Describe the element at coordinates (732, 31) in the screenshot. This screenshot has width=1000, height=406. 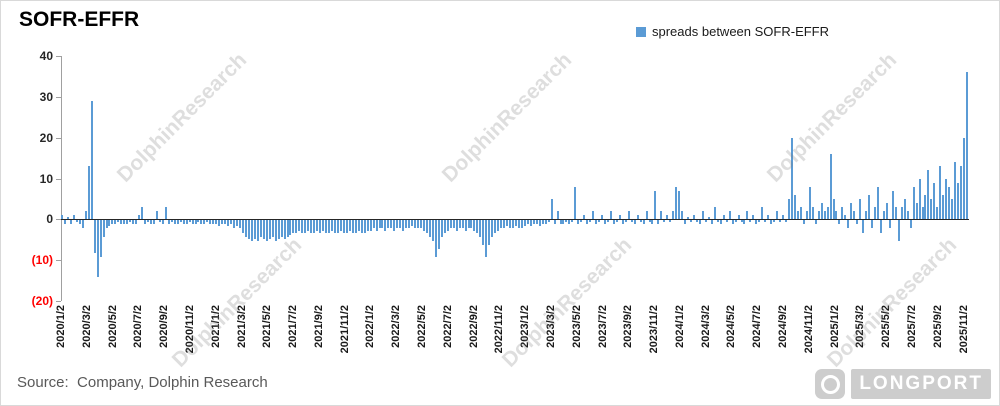
I see `legend: spreads between SOFR-EFFR` at that location.